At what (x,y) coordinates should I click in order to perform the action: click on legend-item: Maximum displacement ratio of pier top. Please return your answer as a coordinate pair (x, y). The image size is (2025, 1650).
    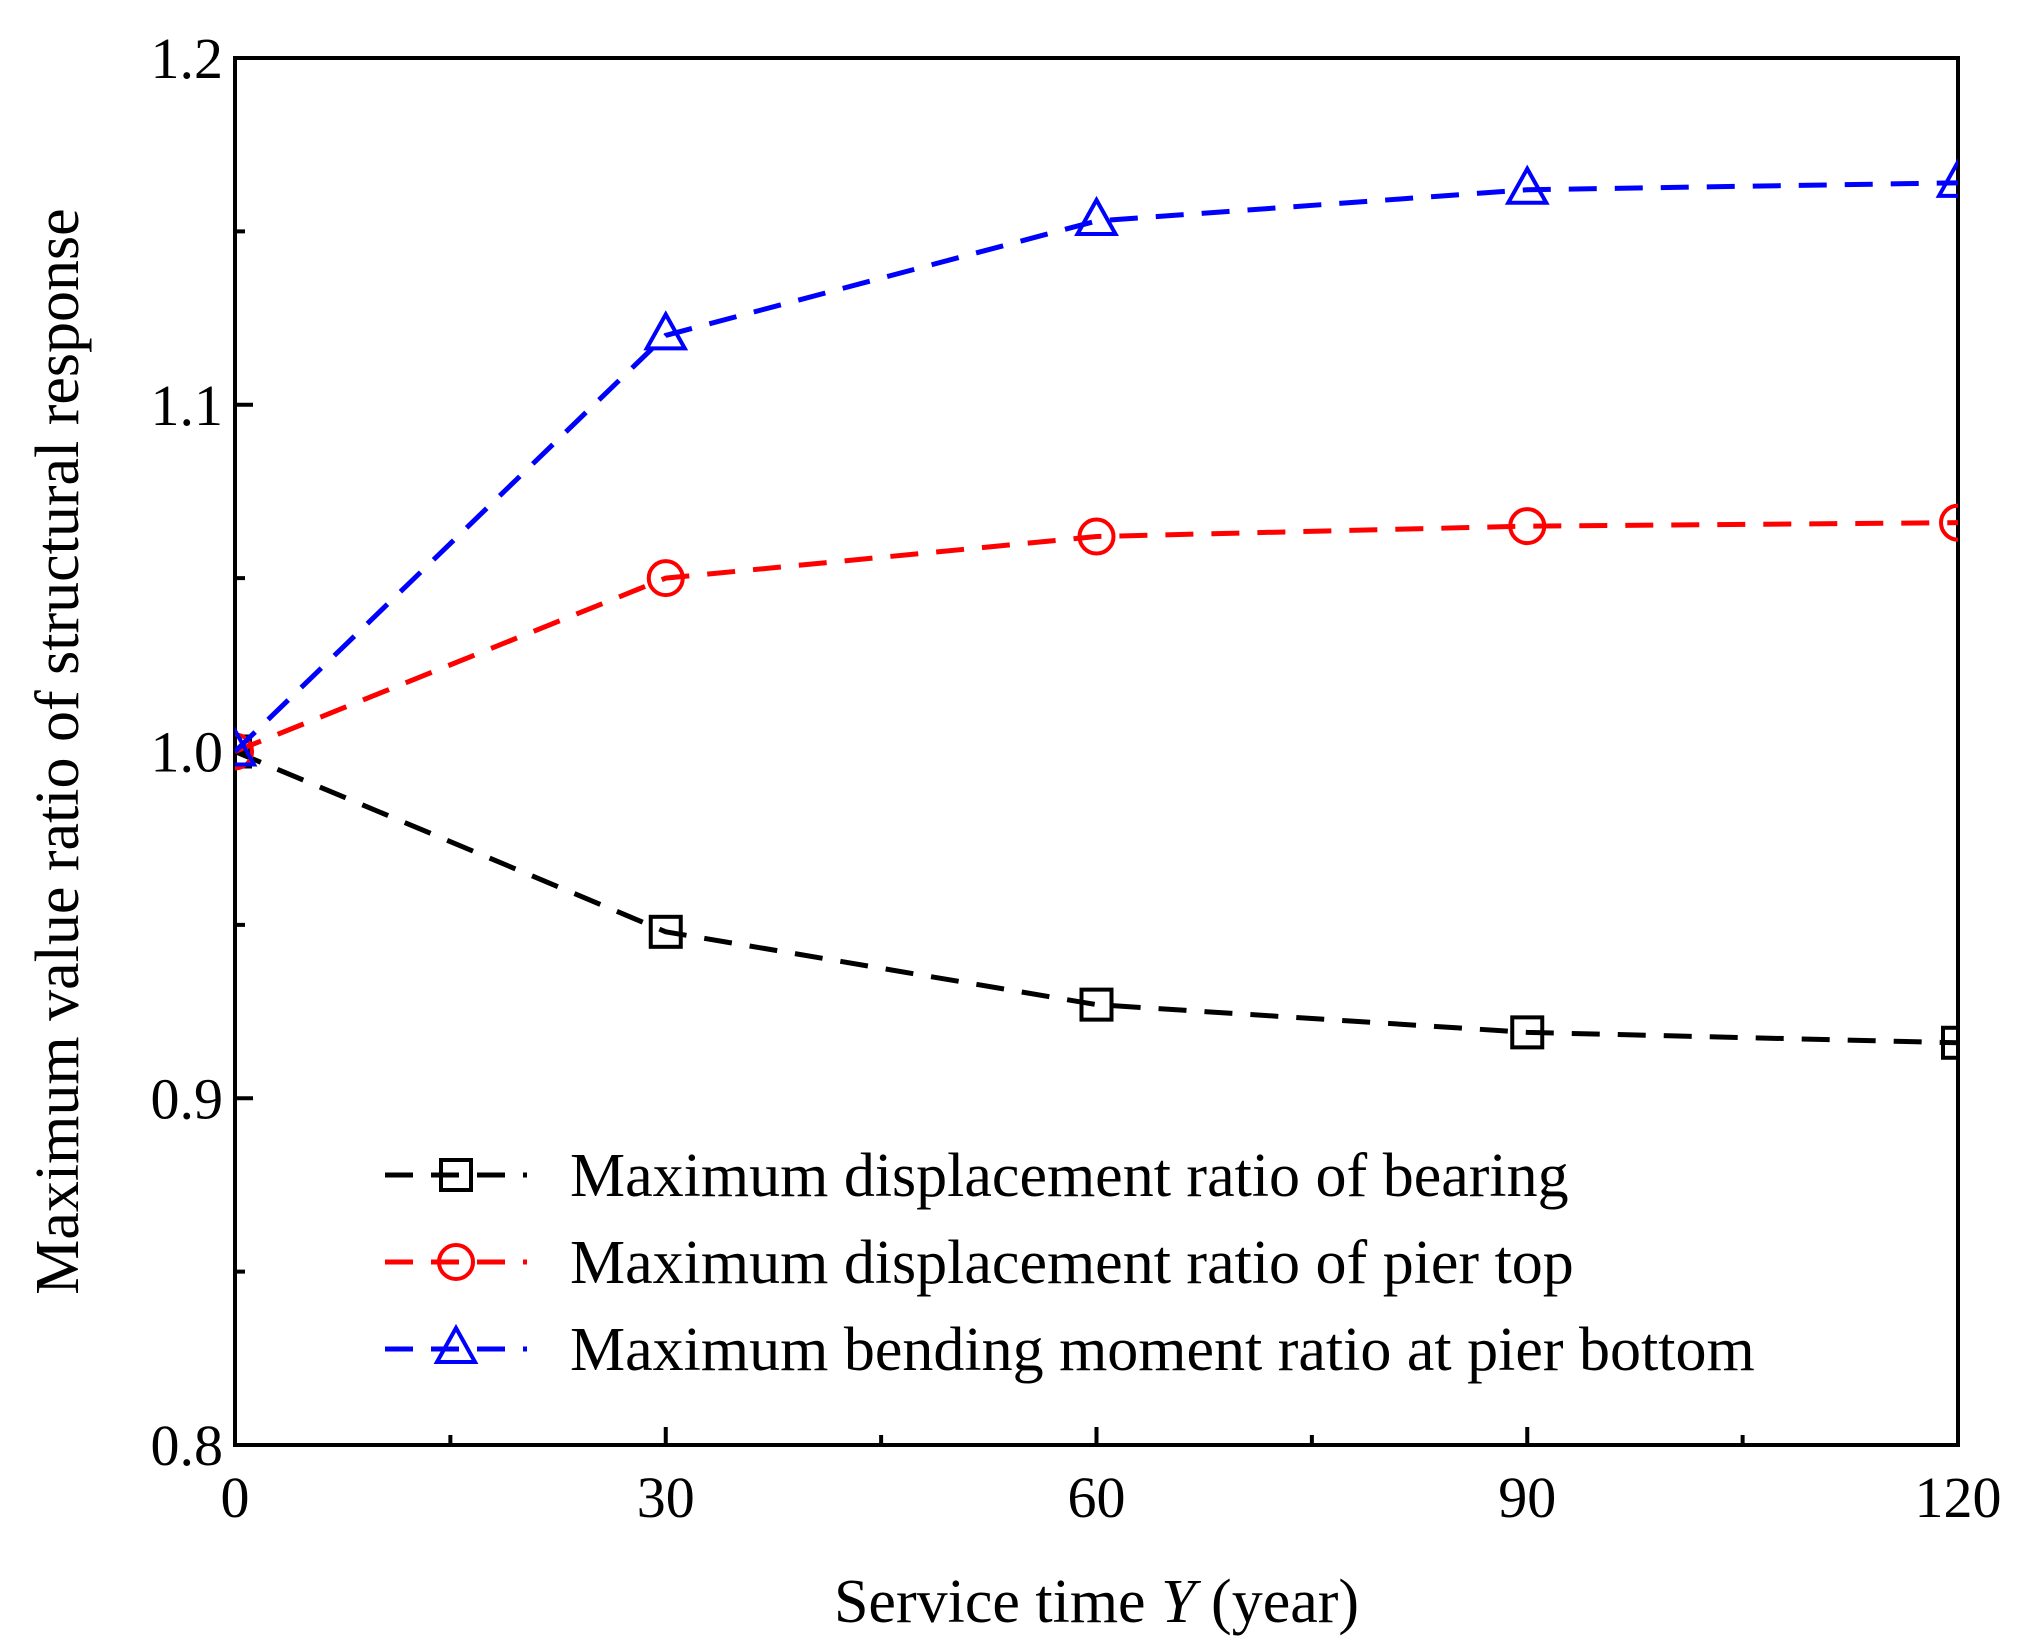
    Looking at the image, I should click on (979, 1263).